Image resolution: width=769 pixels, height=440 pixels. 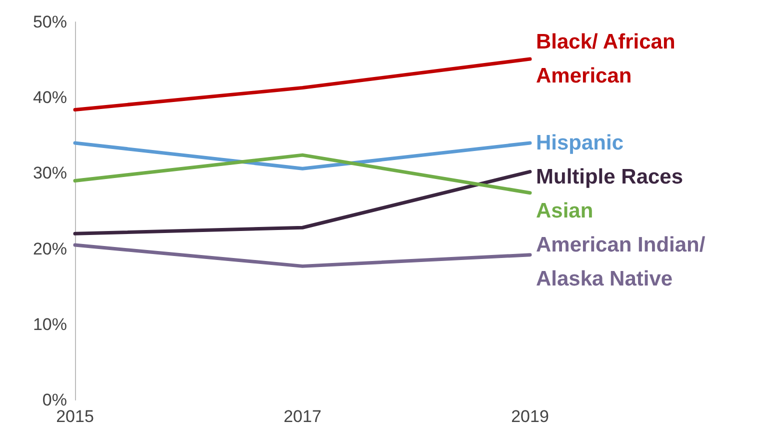 What do you see at coordinates (303, 416) in the screenshot?
I see `x-tick-label: 2017` at bounding box center [303, 416].